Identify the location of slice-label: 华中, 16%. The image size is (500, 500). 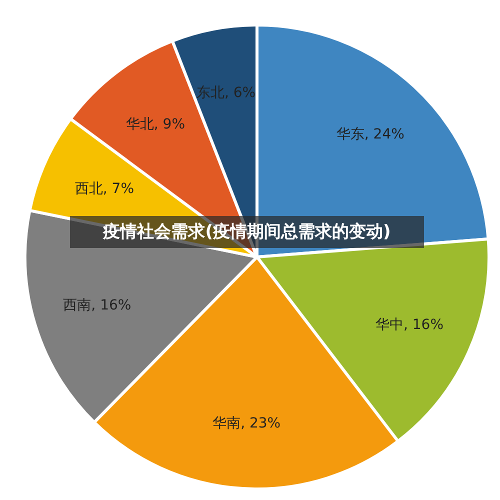
(410, 325).